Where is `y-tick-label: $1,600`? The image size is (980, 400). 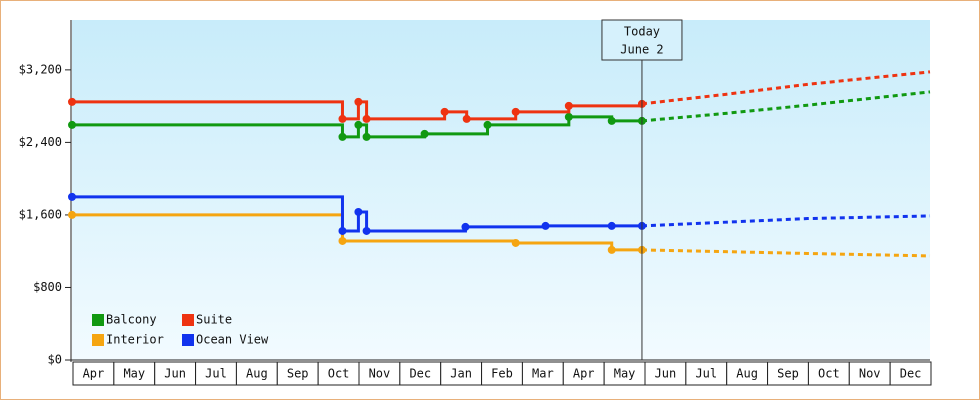
y-tick-label: $1,600 is located at coordinates (40, 214).